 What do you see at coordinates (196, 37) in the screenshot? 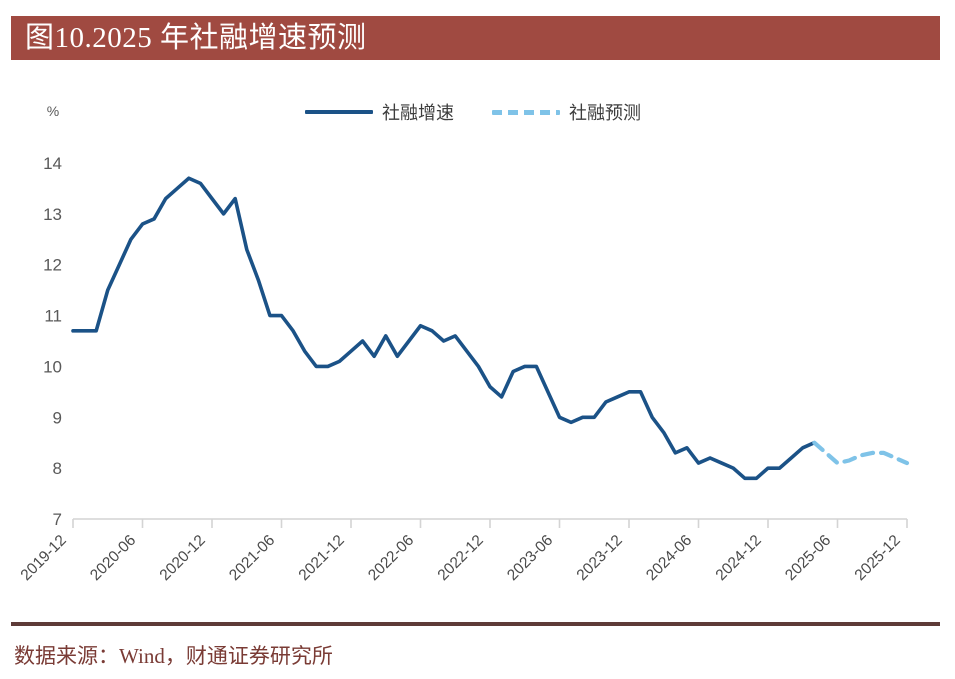
I see `page-title: 图10.2025 年社融增速预测` at bounding box center [196, 37].